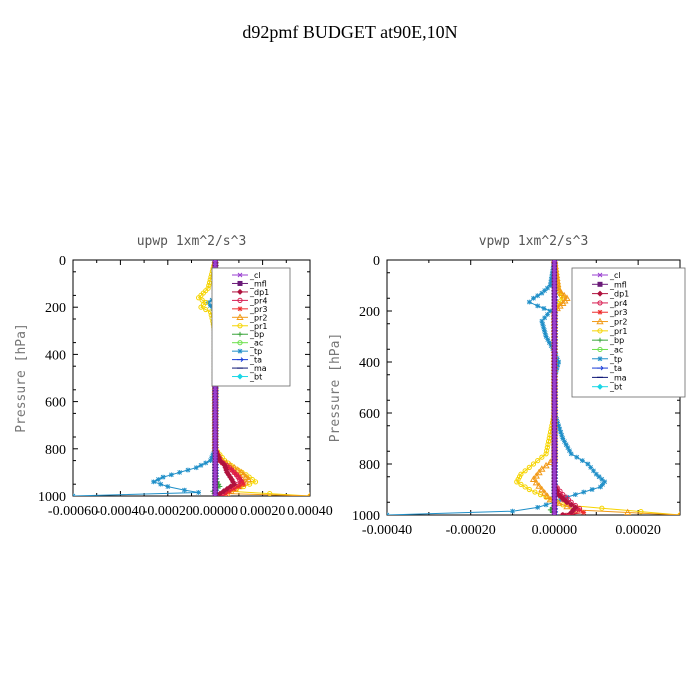  Describe the element at coordinates (55, 308) in the screenshot. I see `y-tick-label: 200` at that location.